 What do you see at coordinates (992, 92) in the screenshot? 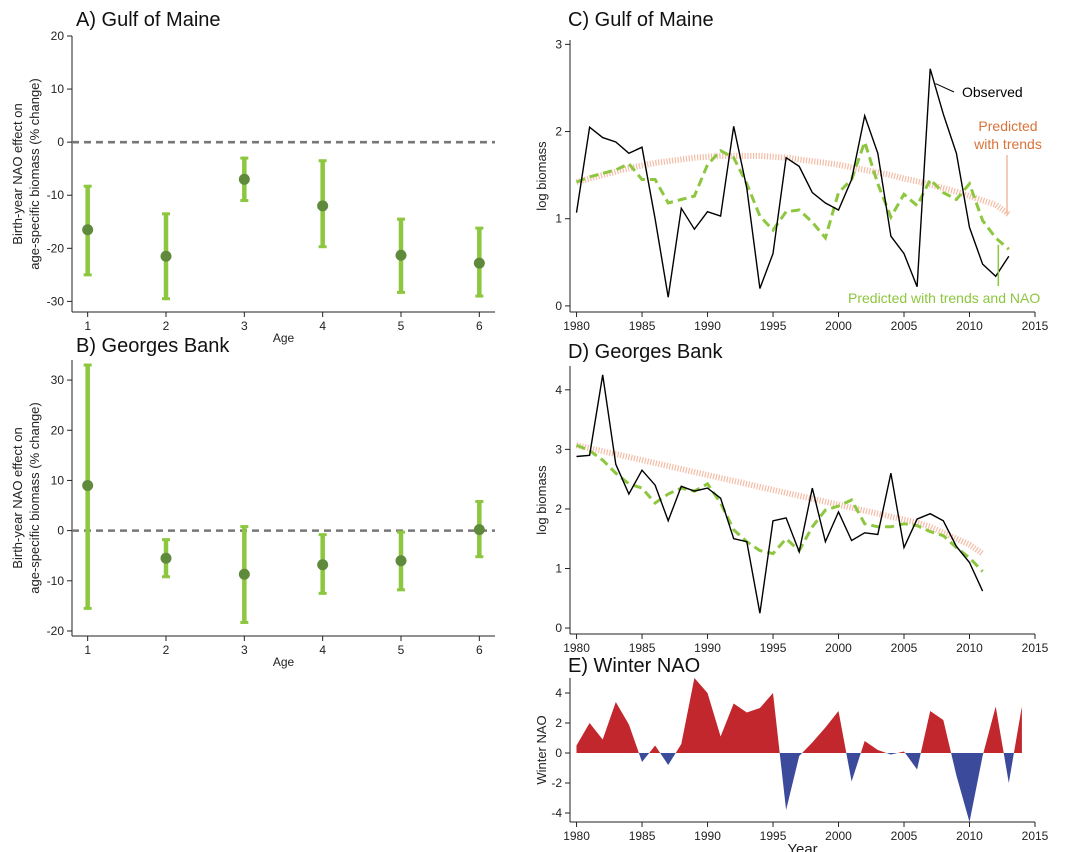
I see `observed-annotation: Observed` at bounding box center [992, 92].